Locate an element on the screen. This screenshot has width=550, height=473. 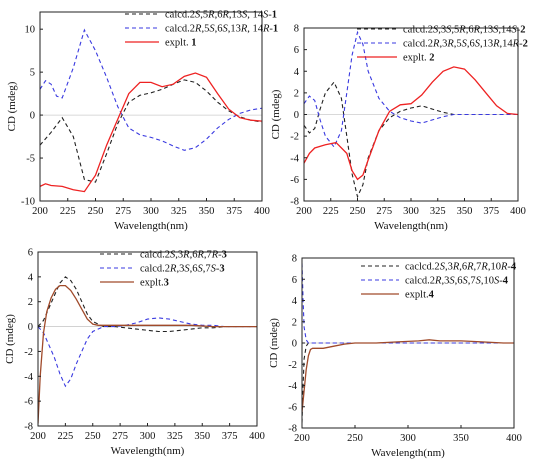
legend-label-2: calcd.2R,3R,5S,6S,13R,14R-2 is located at coordinates (465, 44).